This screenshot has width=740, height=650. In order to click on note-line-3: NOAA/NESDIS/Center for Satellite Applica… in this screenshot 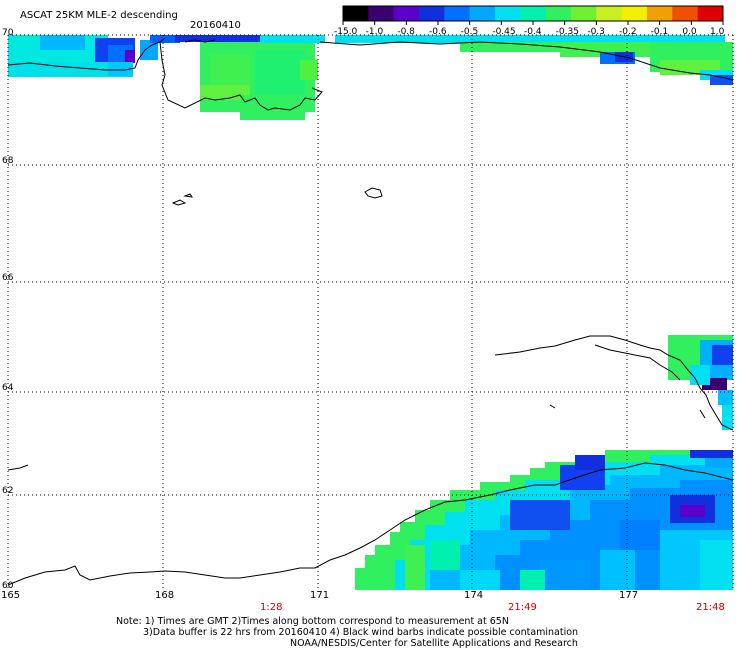, I will do `click(434, 643)`.